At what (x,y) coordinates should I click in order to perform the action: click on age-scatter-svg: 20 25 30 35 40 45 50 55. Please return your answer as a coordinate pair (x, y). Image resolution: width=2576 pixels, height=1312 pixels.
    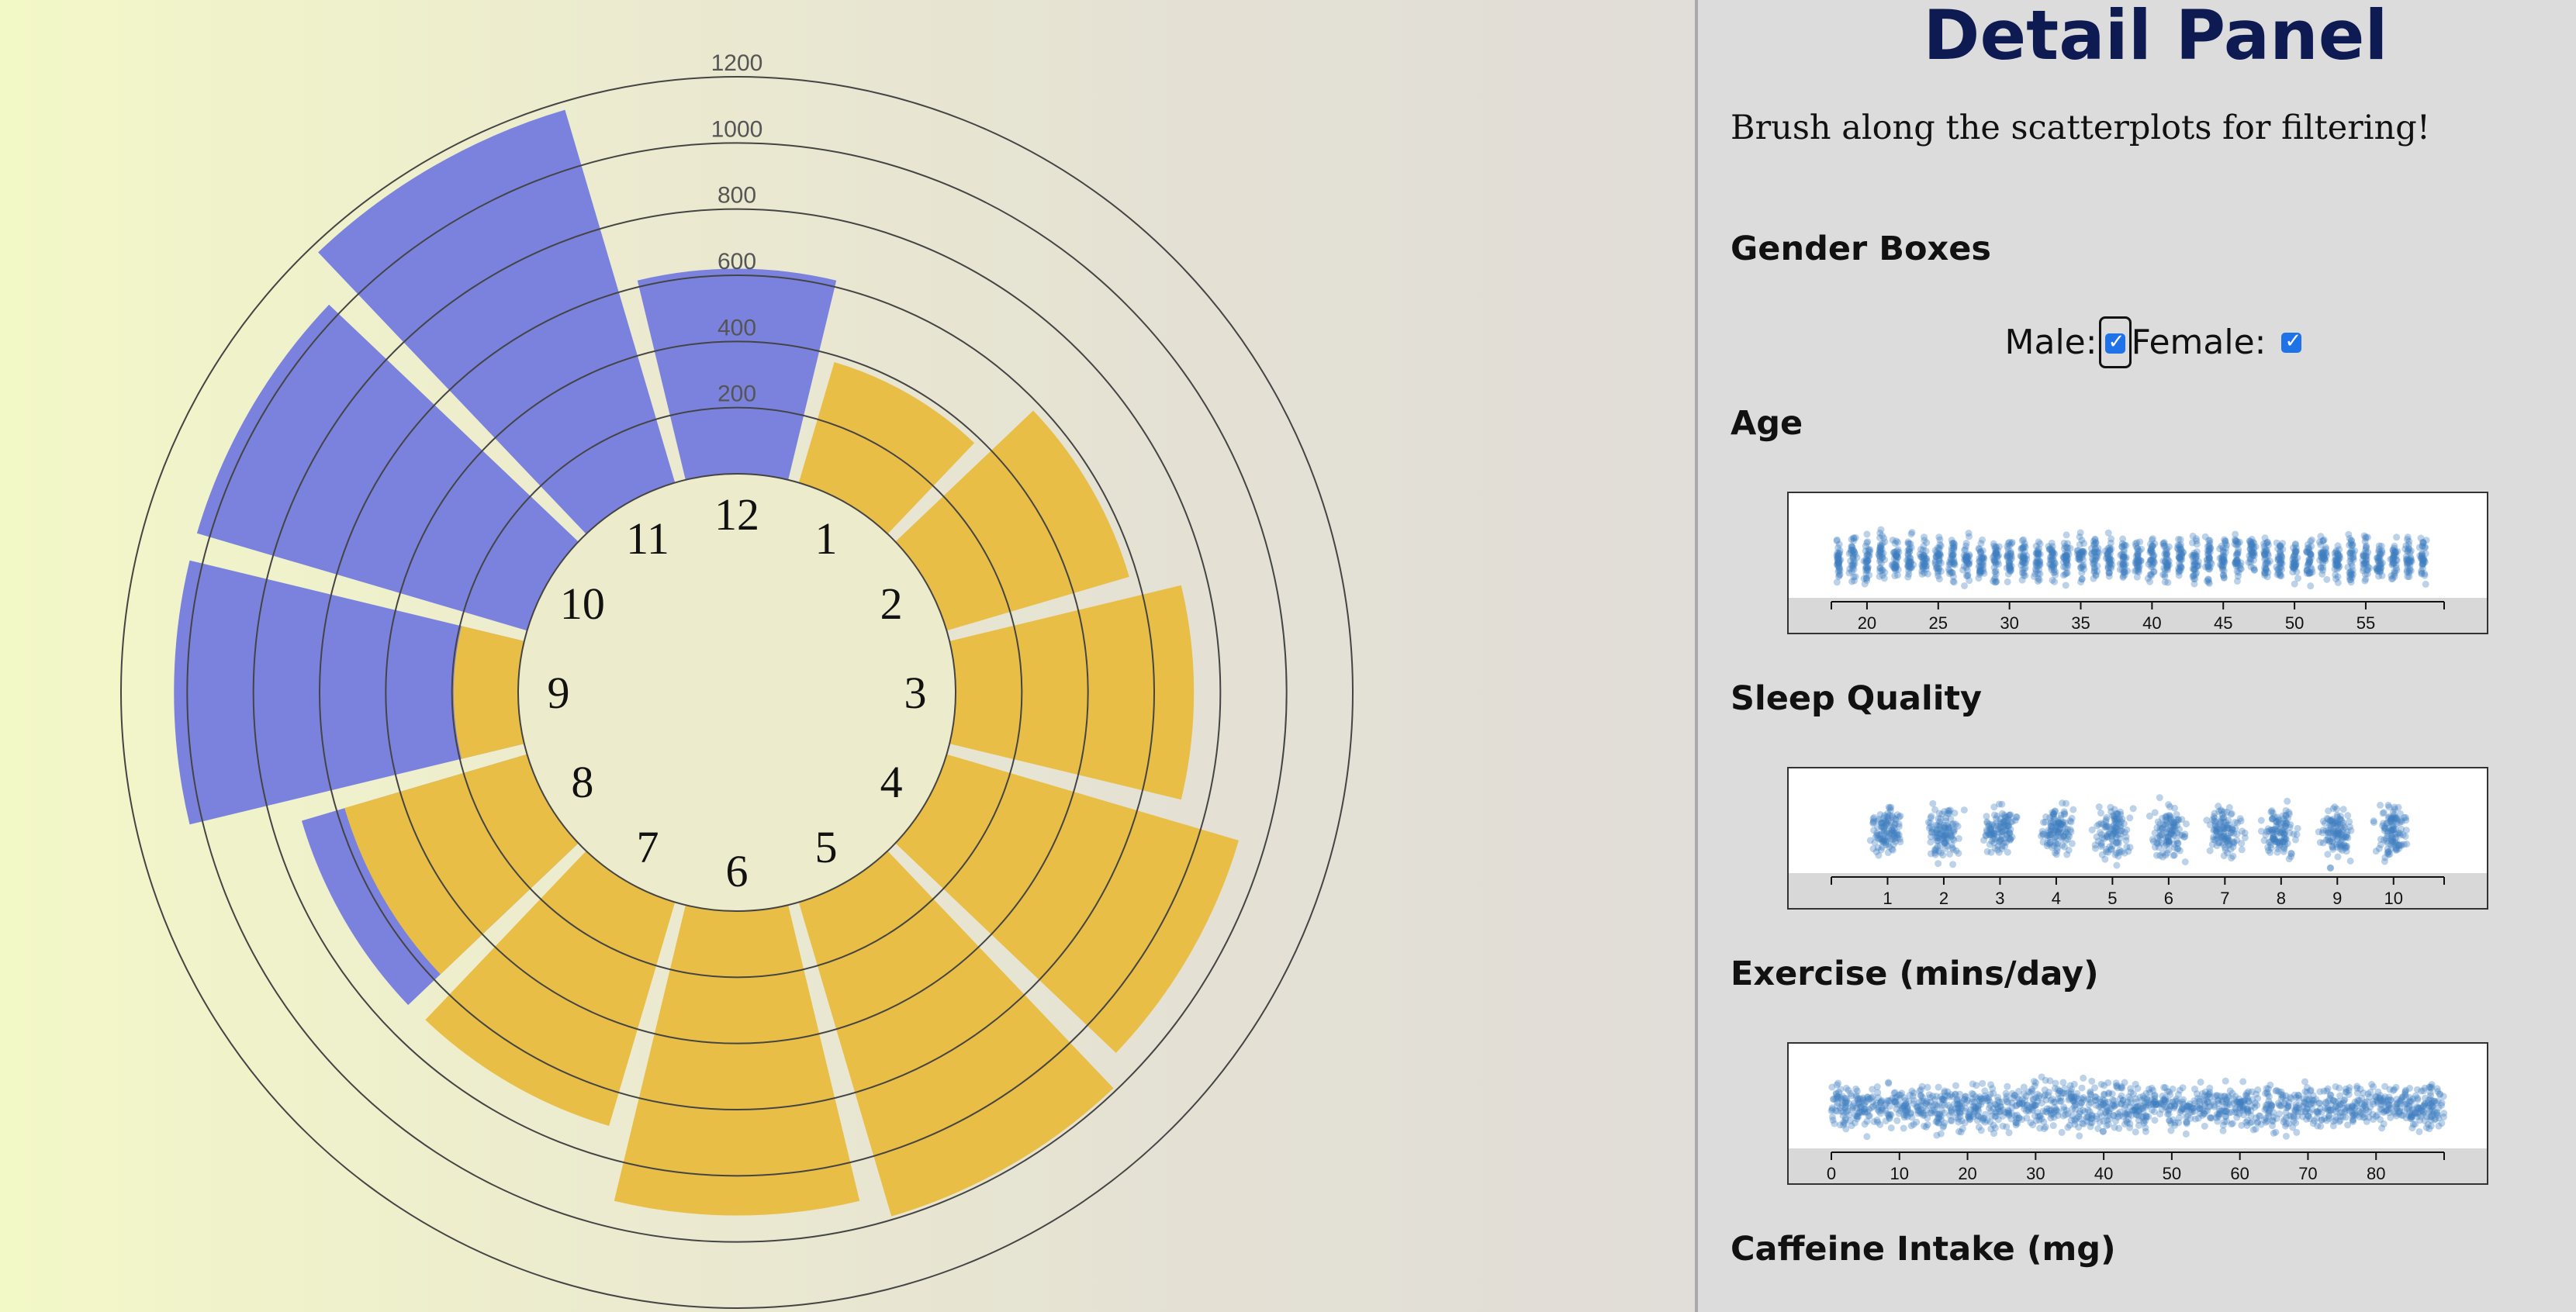
    Looking at the image, I should click on (2138, 563).